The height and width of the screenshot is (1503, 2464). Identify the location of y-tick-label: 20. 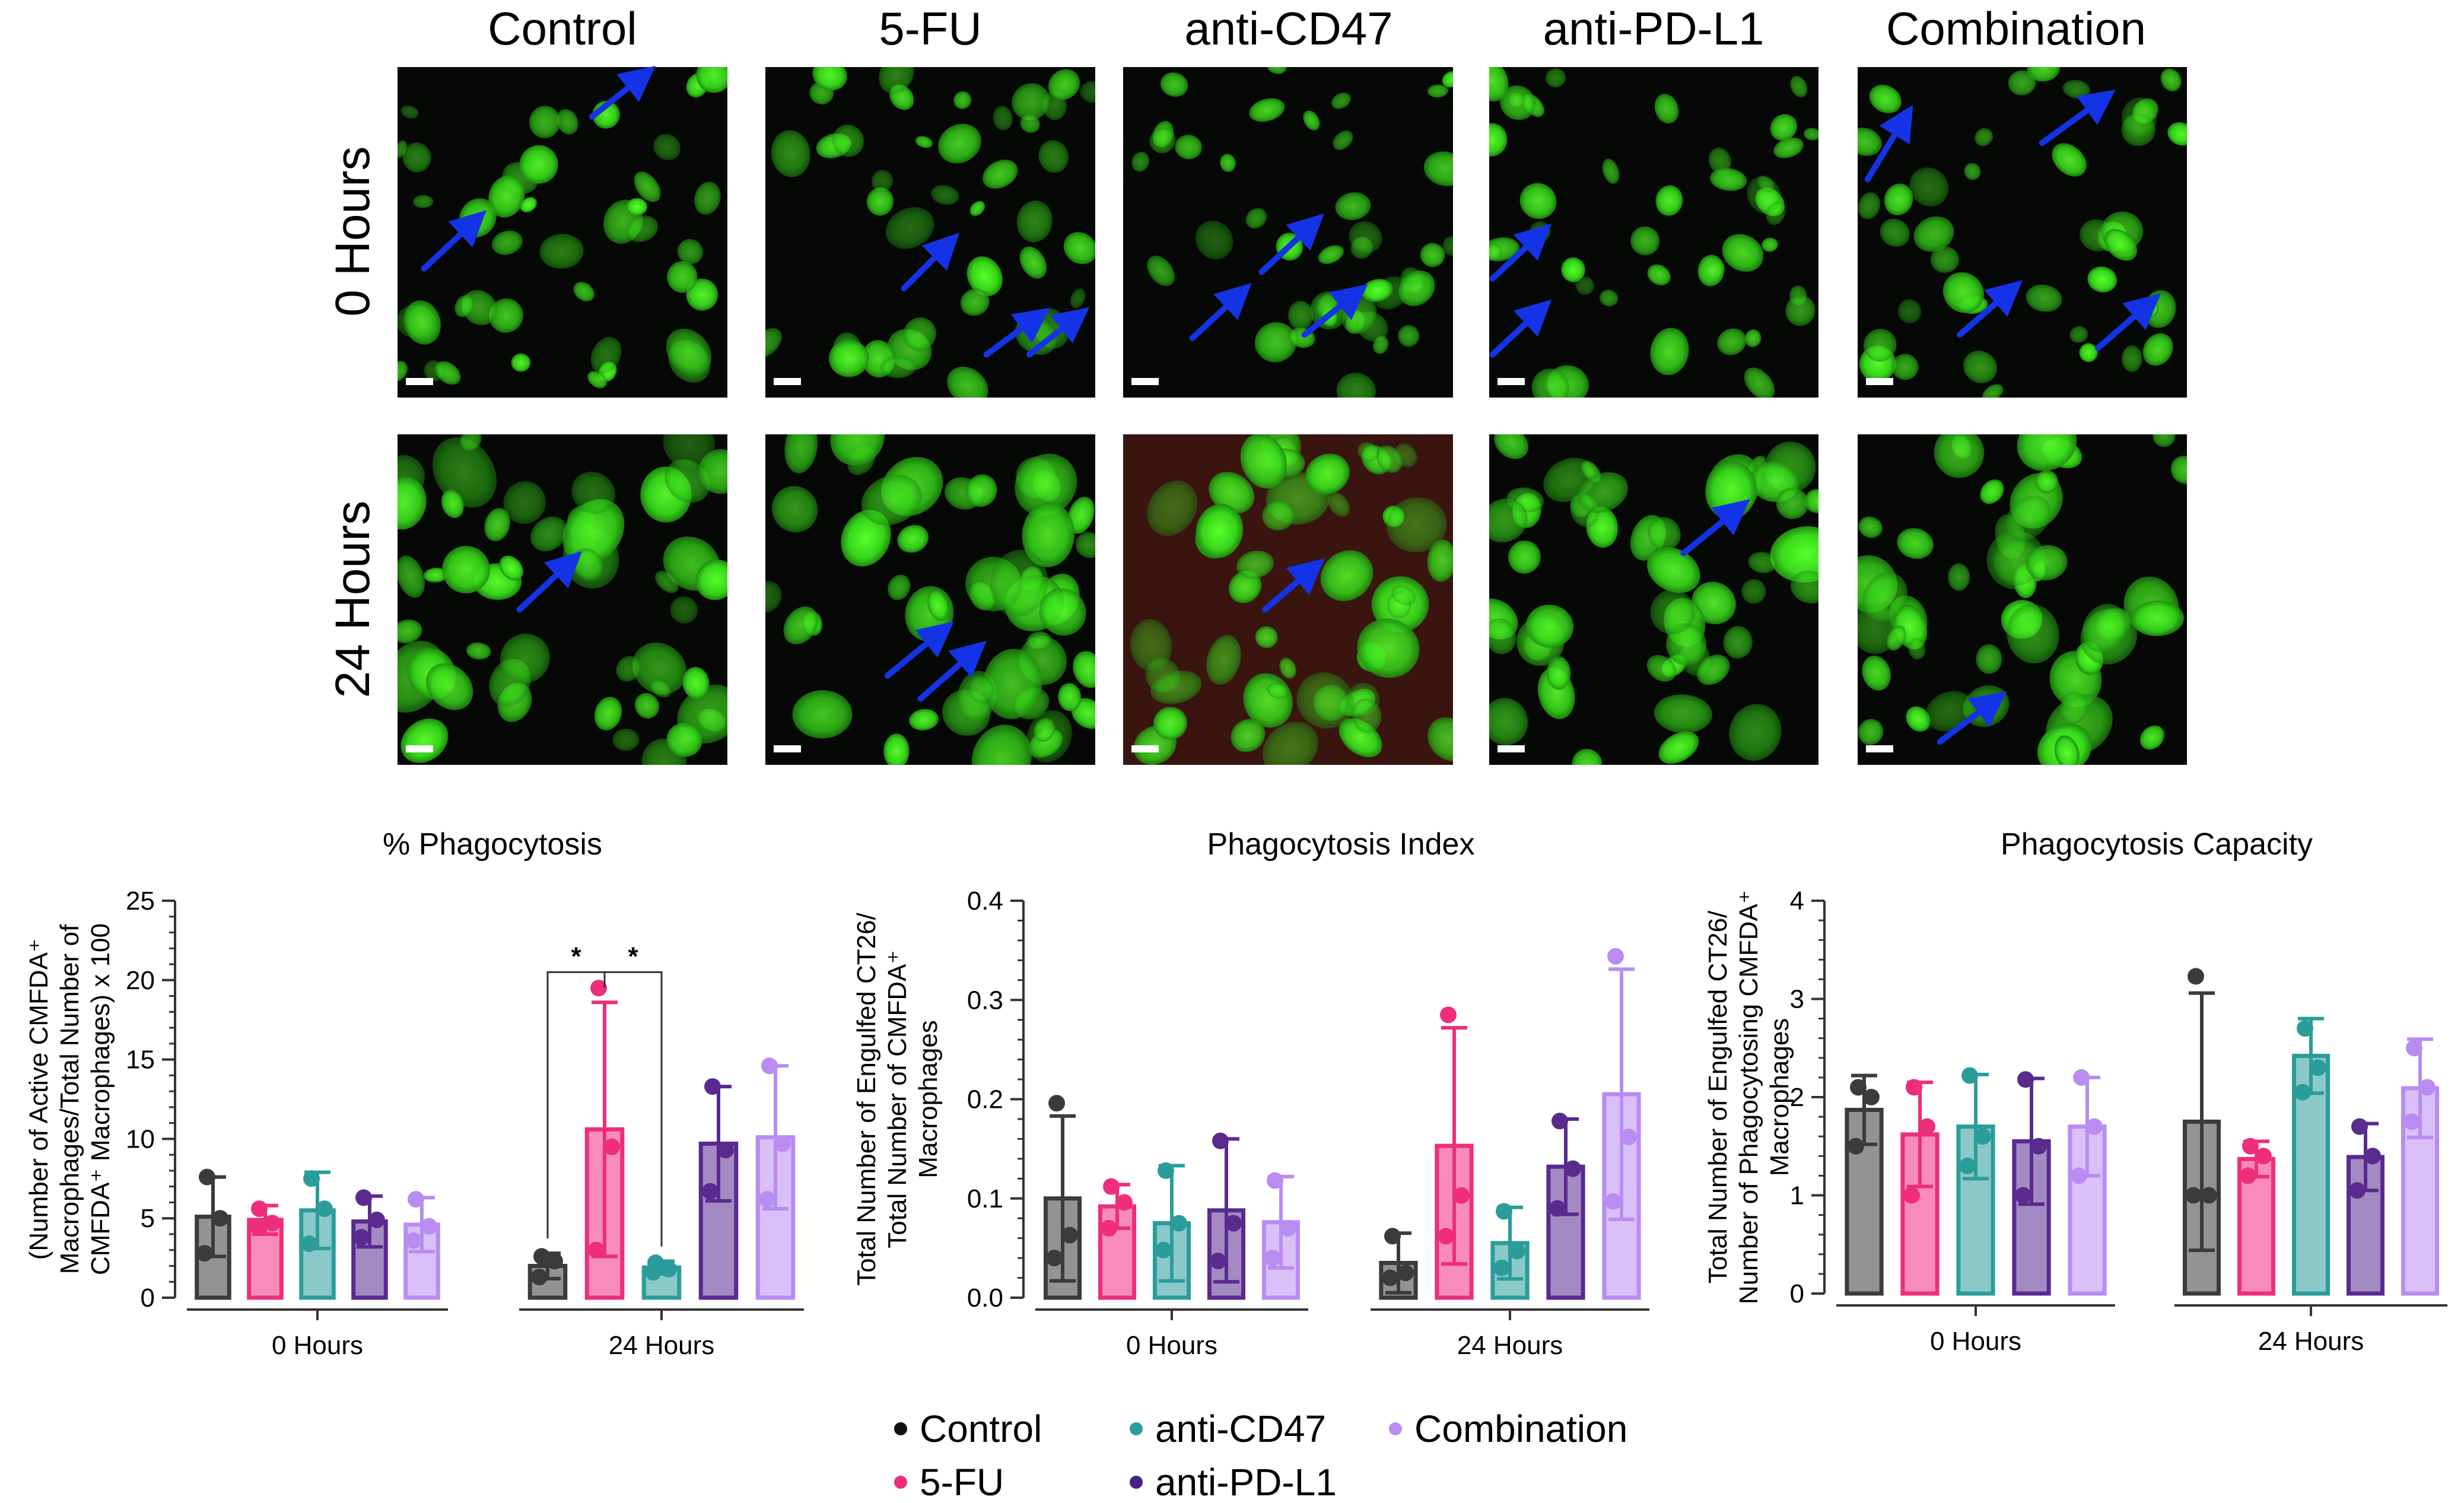
(140, 980).